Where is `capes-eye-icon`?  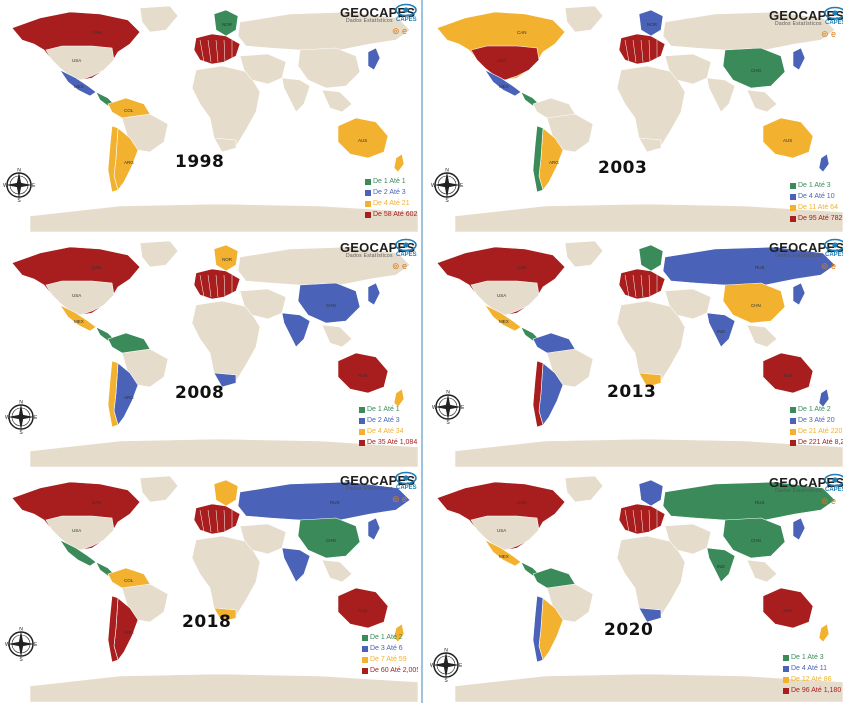
capes-eye-icon is located at coordinates (406, 478).